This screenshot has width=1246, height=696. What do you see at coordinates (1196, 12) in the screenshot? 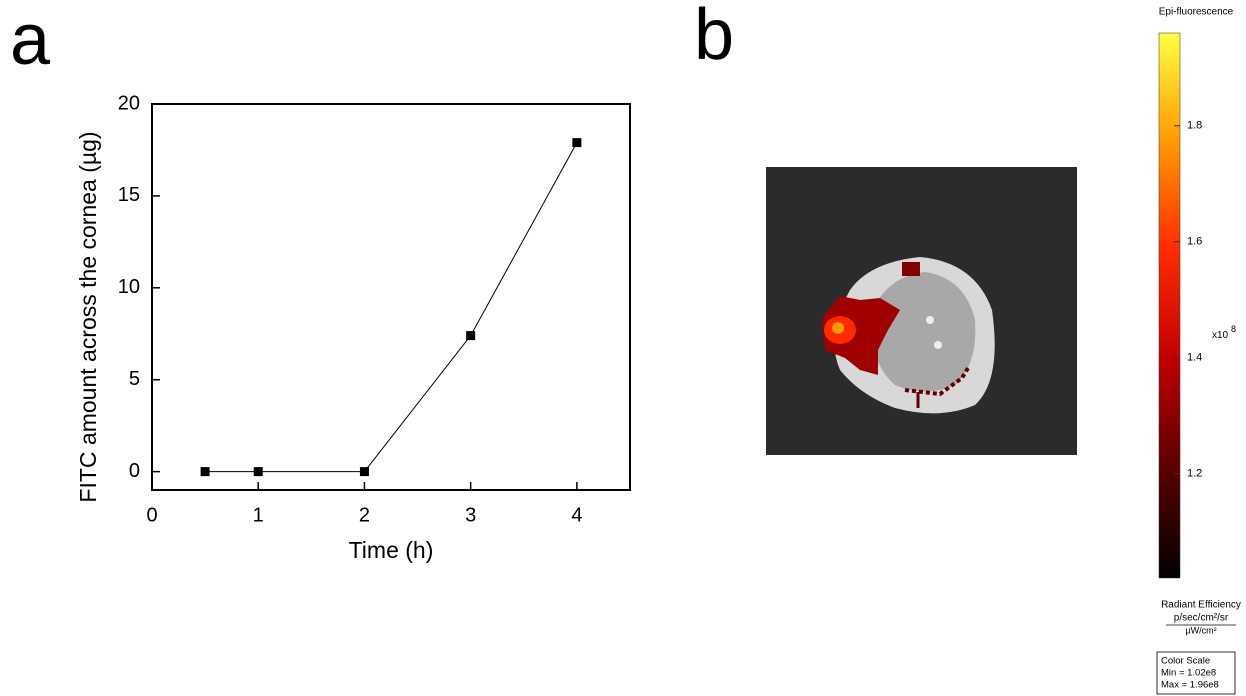
I see `colorbar-title: Epi-fluorescence` at bounding box center [1196, 12].